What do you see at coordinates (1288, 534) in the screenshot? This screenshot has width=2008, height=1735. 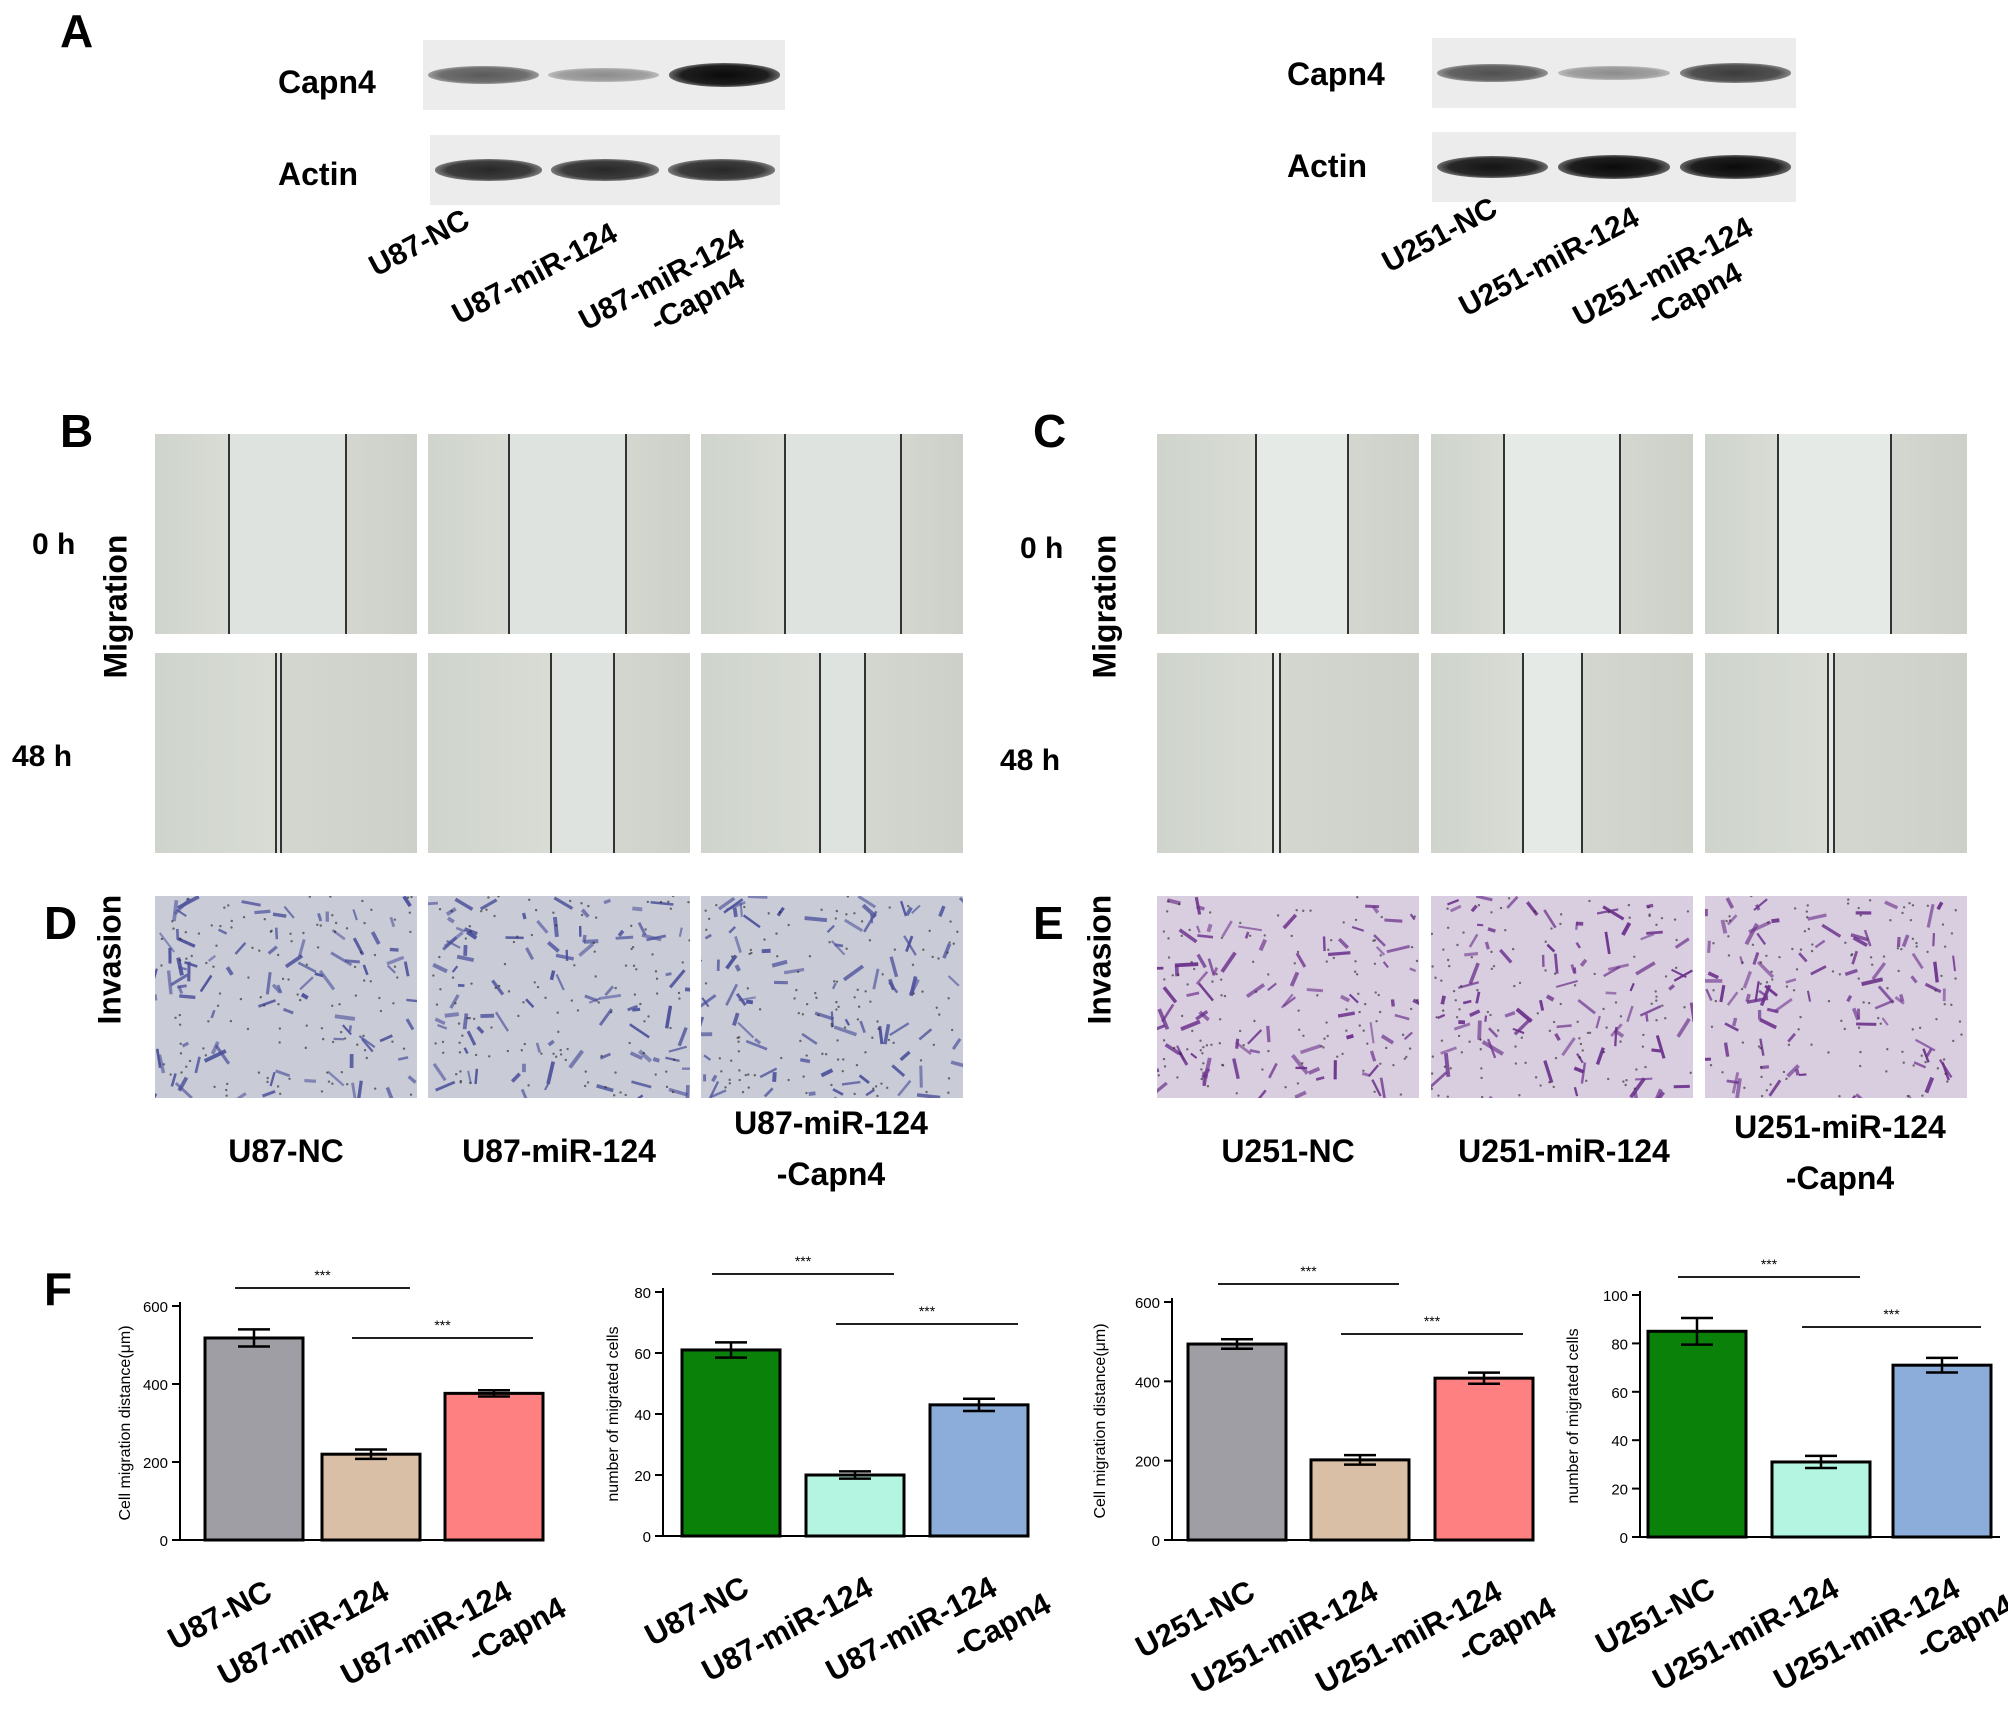 I see `migration-image` at bounding box center [1288, 534].